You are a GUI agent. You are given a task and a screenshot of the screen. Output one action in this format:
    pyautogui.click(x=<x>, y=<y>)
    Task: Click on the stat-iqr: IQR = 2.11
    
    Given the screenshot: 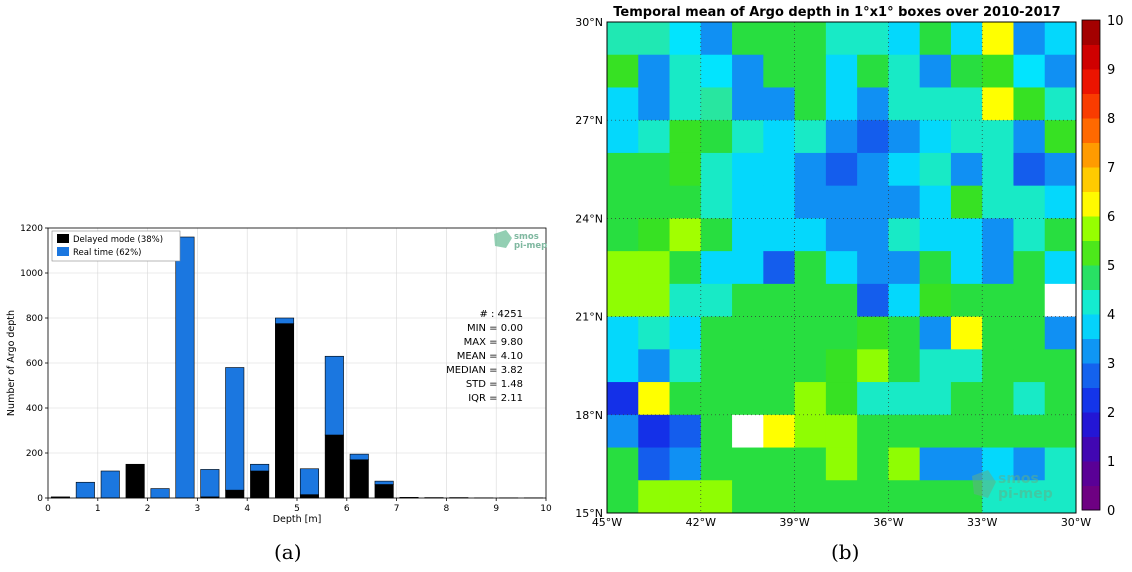 What is the action you would take?
    pyautogui.click(x=495, y=398)
    